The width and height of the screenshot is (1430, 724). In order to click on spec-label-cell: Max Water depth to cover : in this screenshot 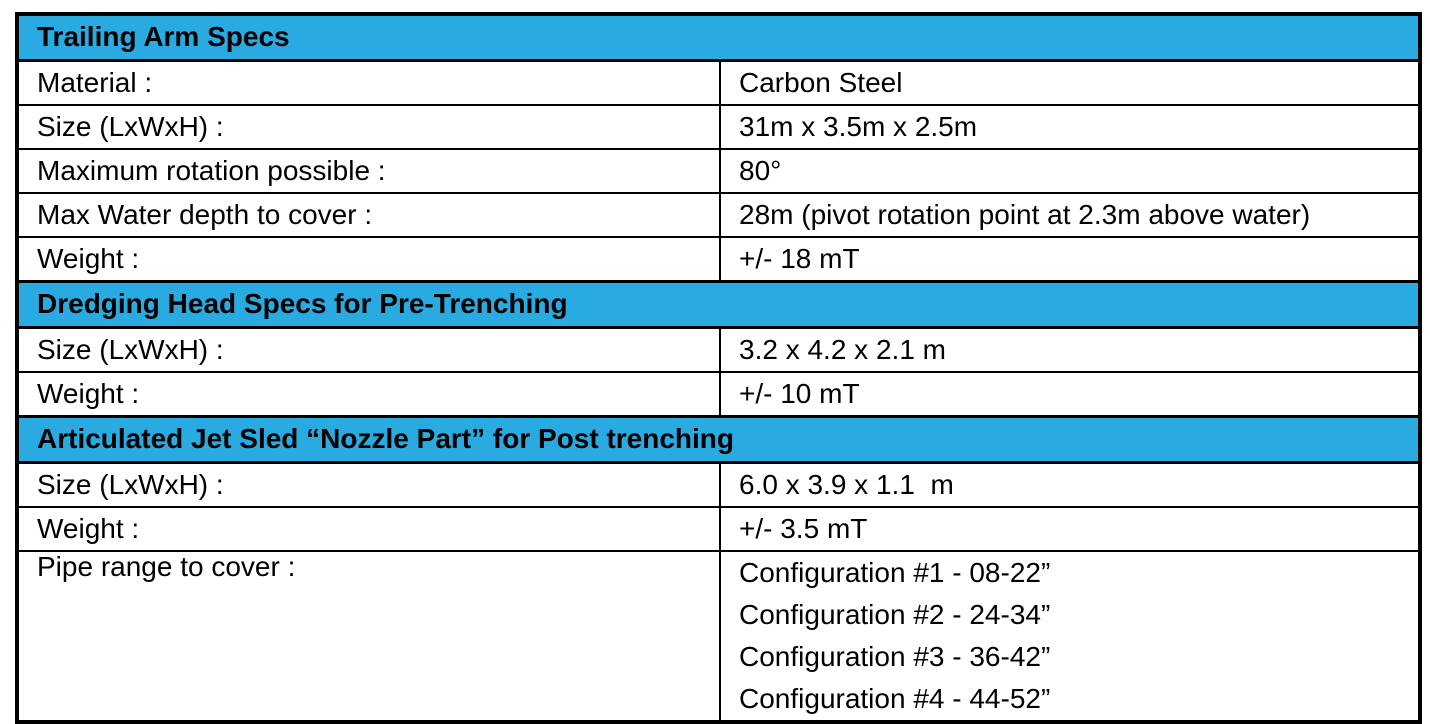, I will do `click(368, 215)`.